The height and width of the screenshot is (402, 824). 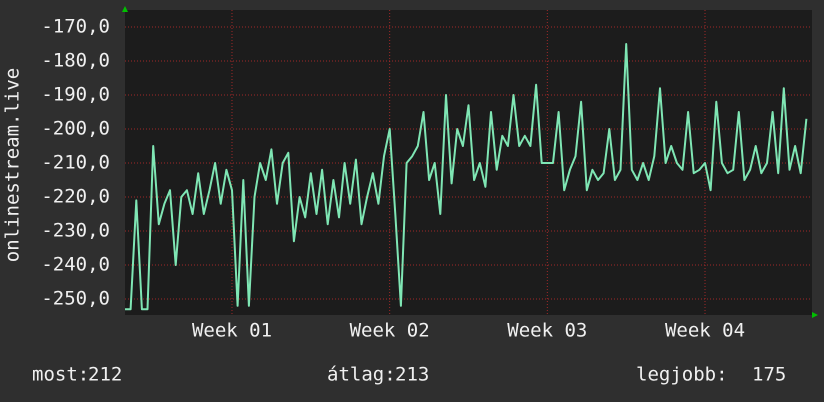 I want to click on x-tick-label: Week 03, so click(x=547, y=331).